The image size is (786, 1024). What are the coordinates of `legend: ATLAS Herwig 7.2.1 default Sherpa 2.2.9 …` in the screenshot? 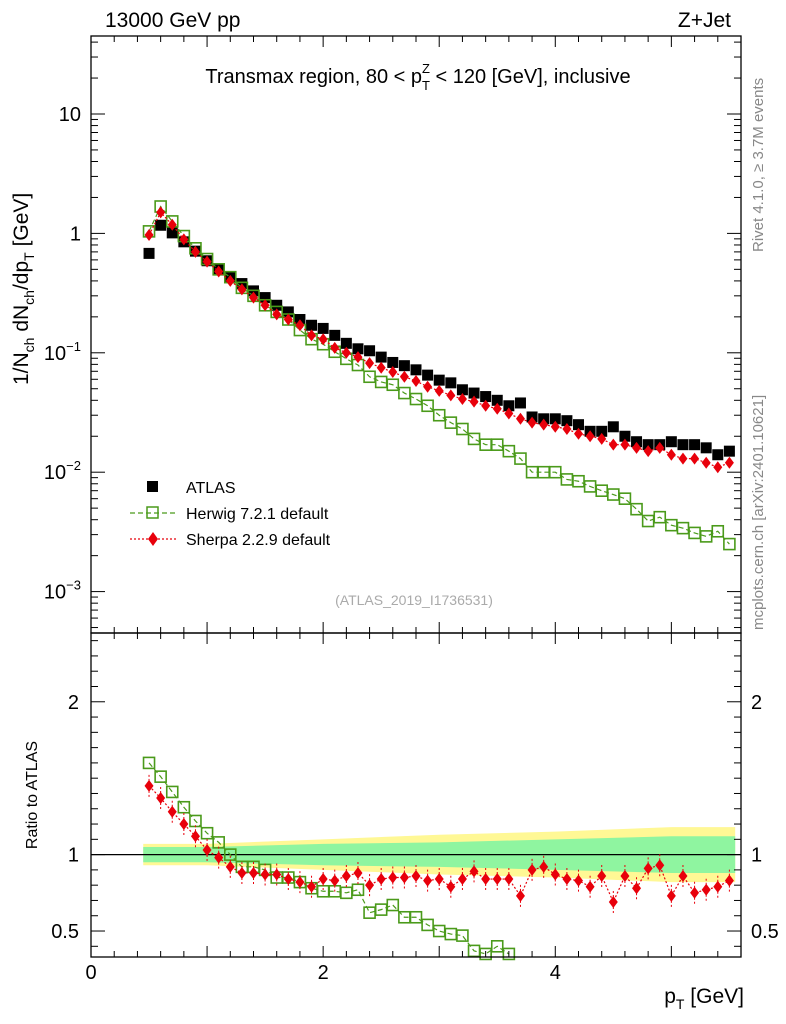 It's located at (230, 514).